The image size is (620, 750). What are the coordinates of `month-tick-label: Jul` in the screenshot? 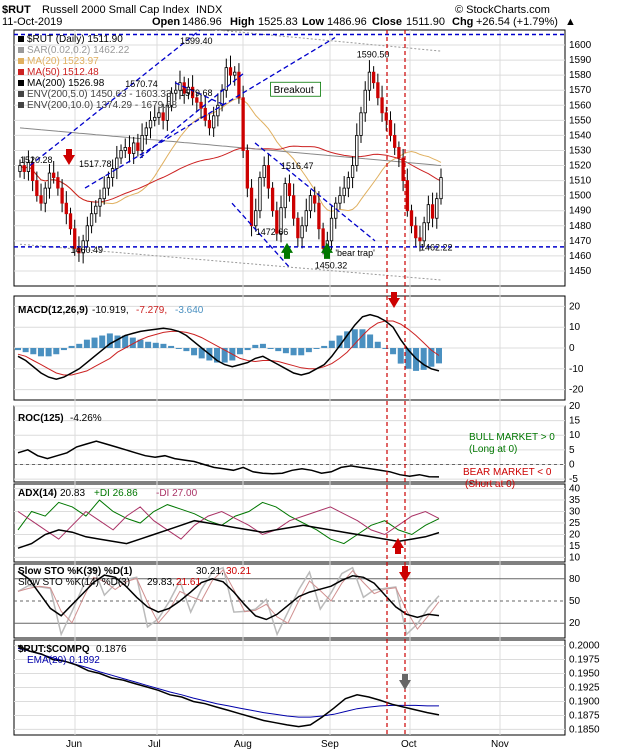 It's located at (154, 744).